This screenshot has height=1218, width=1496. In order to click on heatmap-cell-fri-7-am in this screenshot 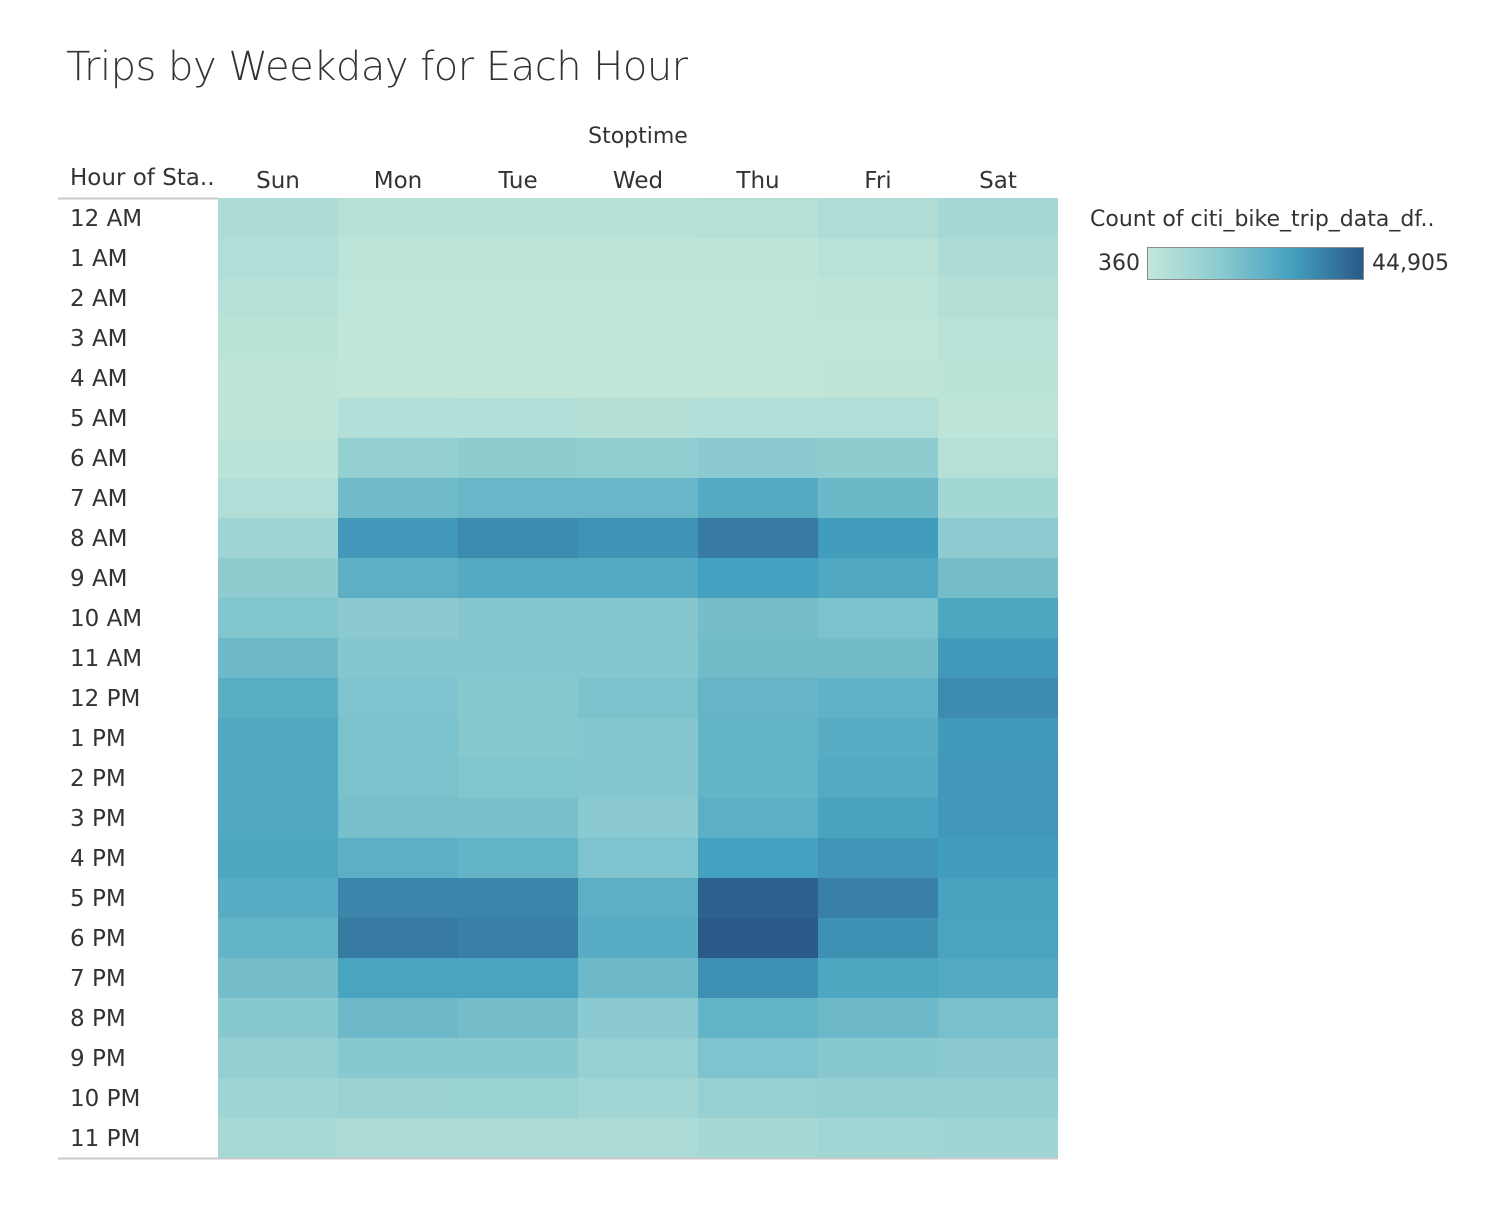, I will do `click(878, 498)`.